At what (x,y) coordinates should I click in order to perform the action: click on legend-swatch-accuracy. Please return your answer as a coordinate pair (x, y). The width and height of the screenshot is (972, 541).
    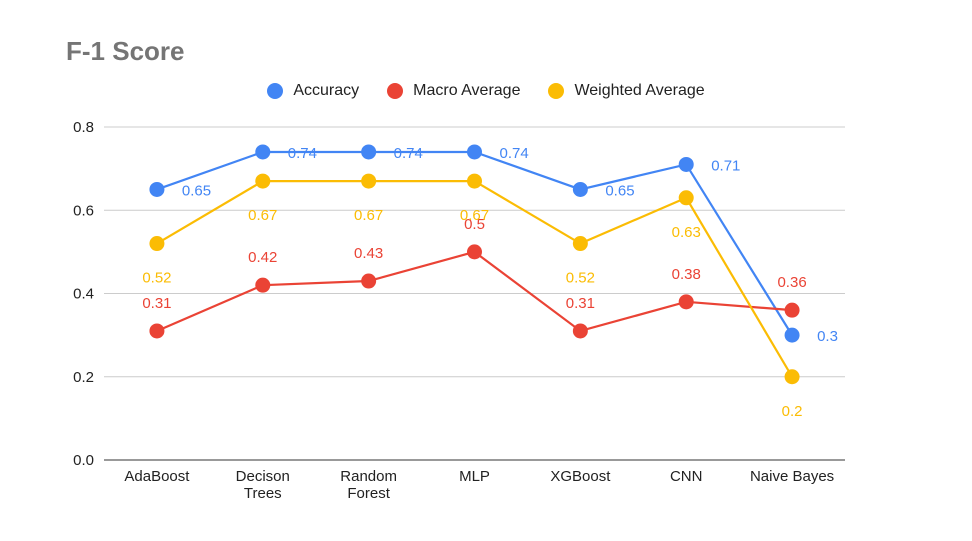
    Looking at the image, I should click on (275, 91).